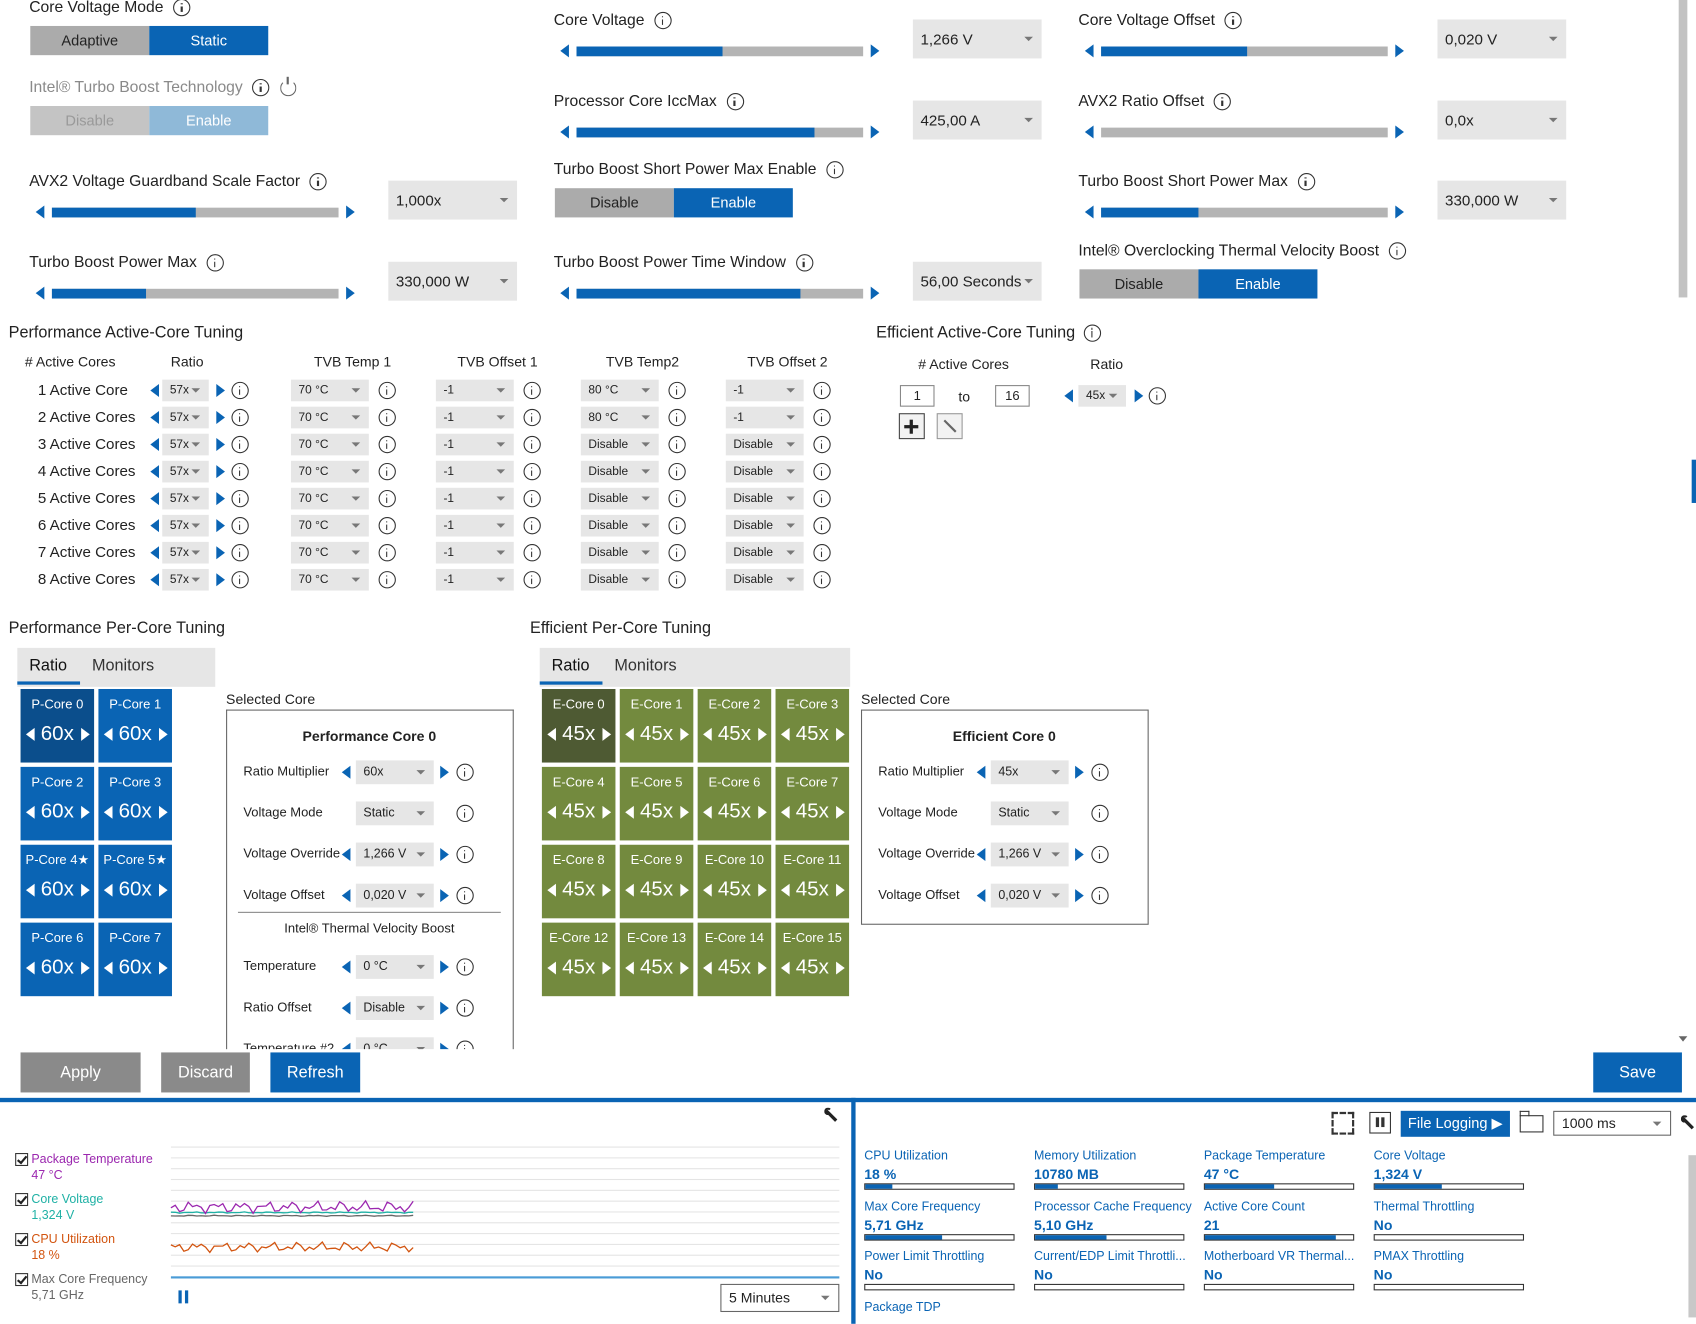 The height and width of the screenshot is (1324, 1696). Describe the element at coordinates (315, 1072) in the screenshot. I see `action-button: Refresh` at that location.